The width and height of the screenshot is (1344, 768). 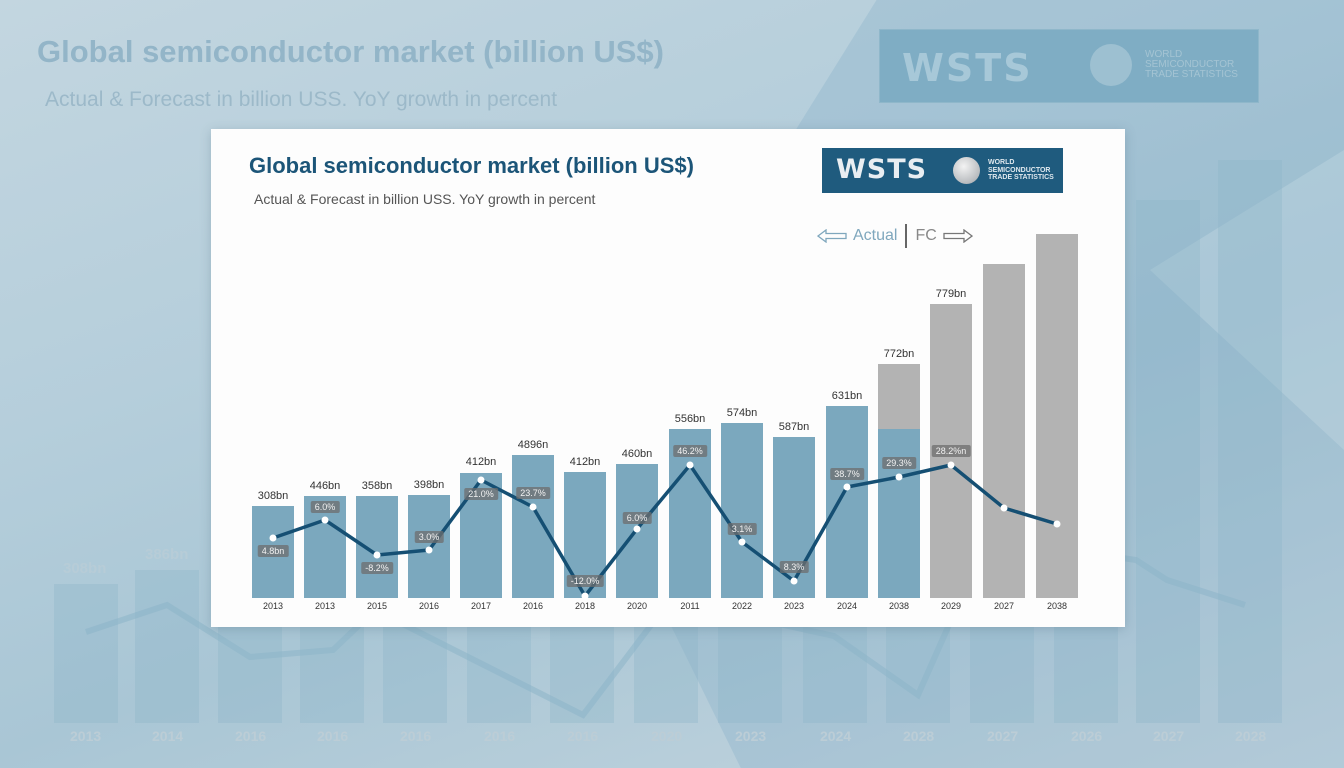 I want to click on value-label: 446bn, so click(x=325, y=486).